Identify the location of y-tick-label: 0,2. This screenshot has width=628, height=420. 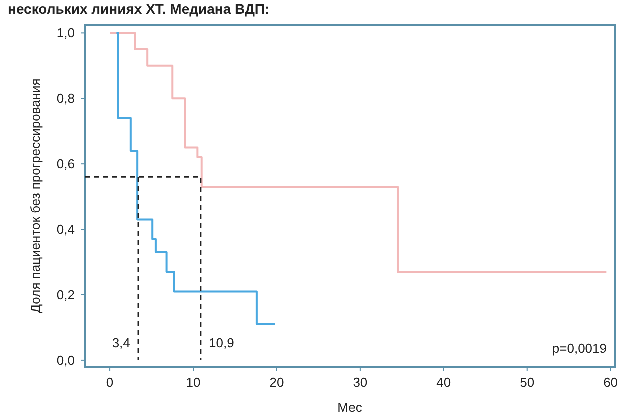
(65, 295).